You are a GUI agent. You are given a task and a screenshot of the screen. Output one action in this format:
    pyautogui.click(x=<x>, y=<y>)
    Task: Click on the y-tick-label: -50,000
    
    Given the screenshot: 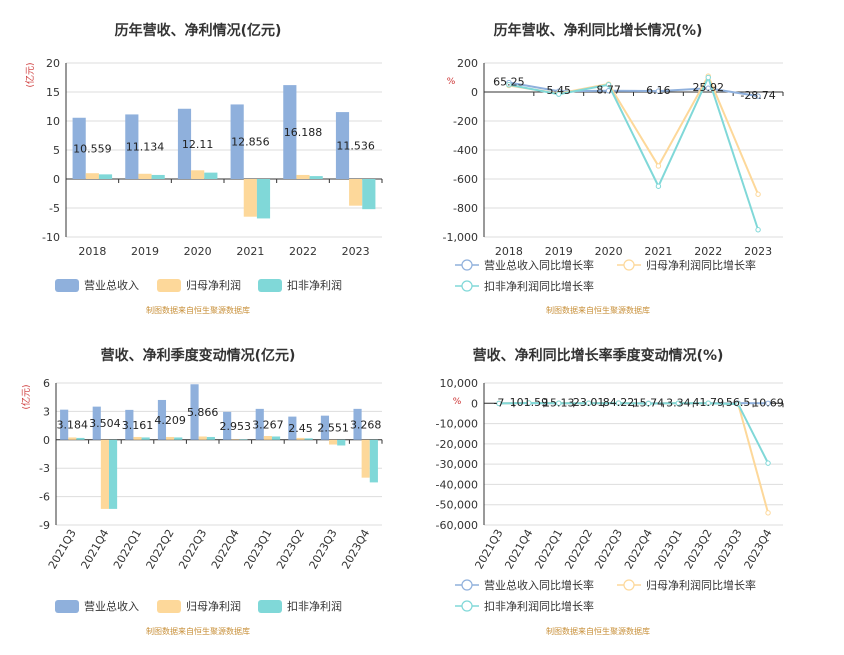 What is the action you would take?
    pyautogui.click(x=457, y=505)
    